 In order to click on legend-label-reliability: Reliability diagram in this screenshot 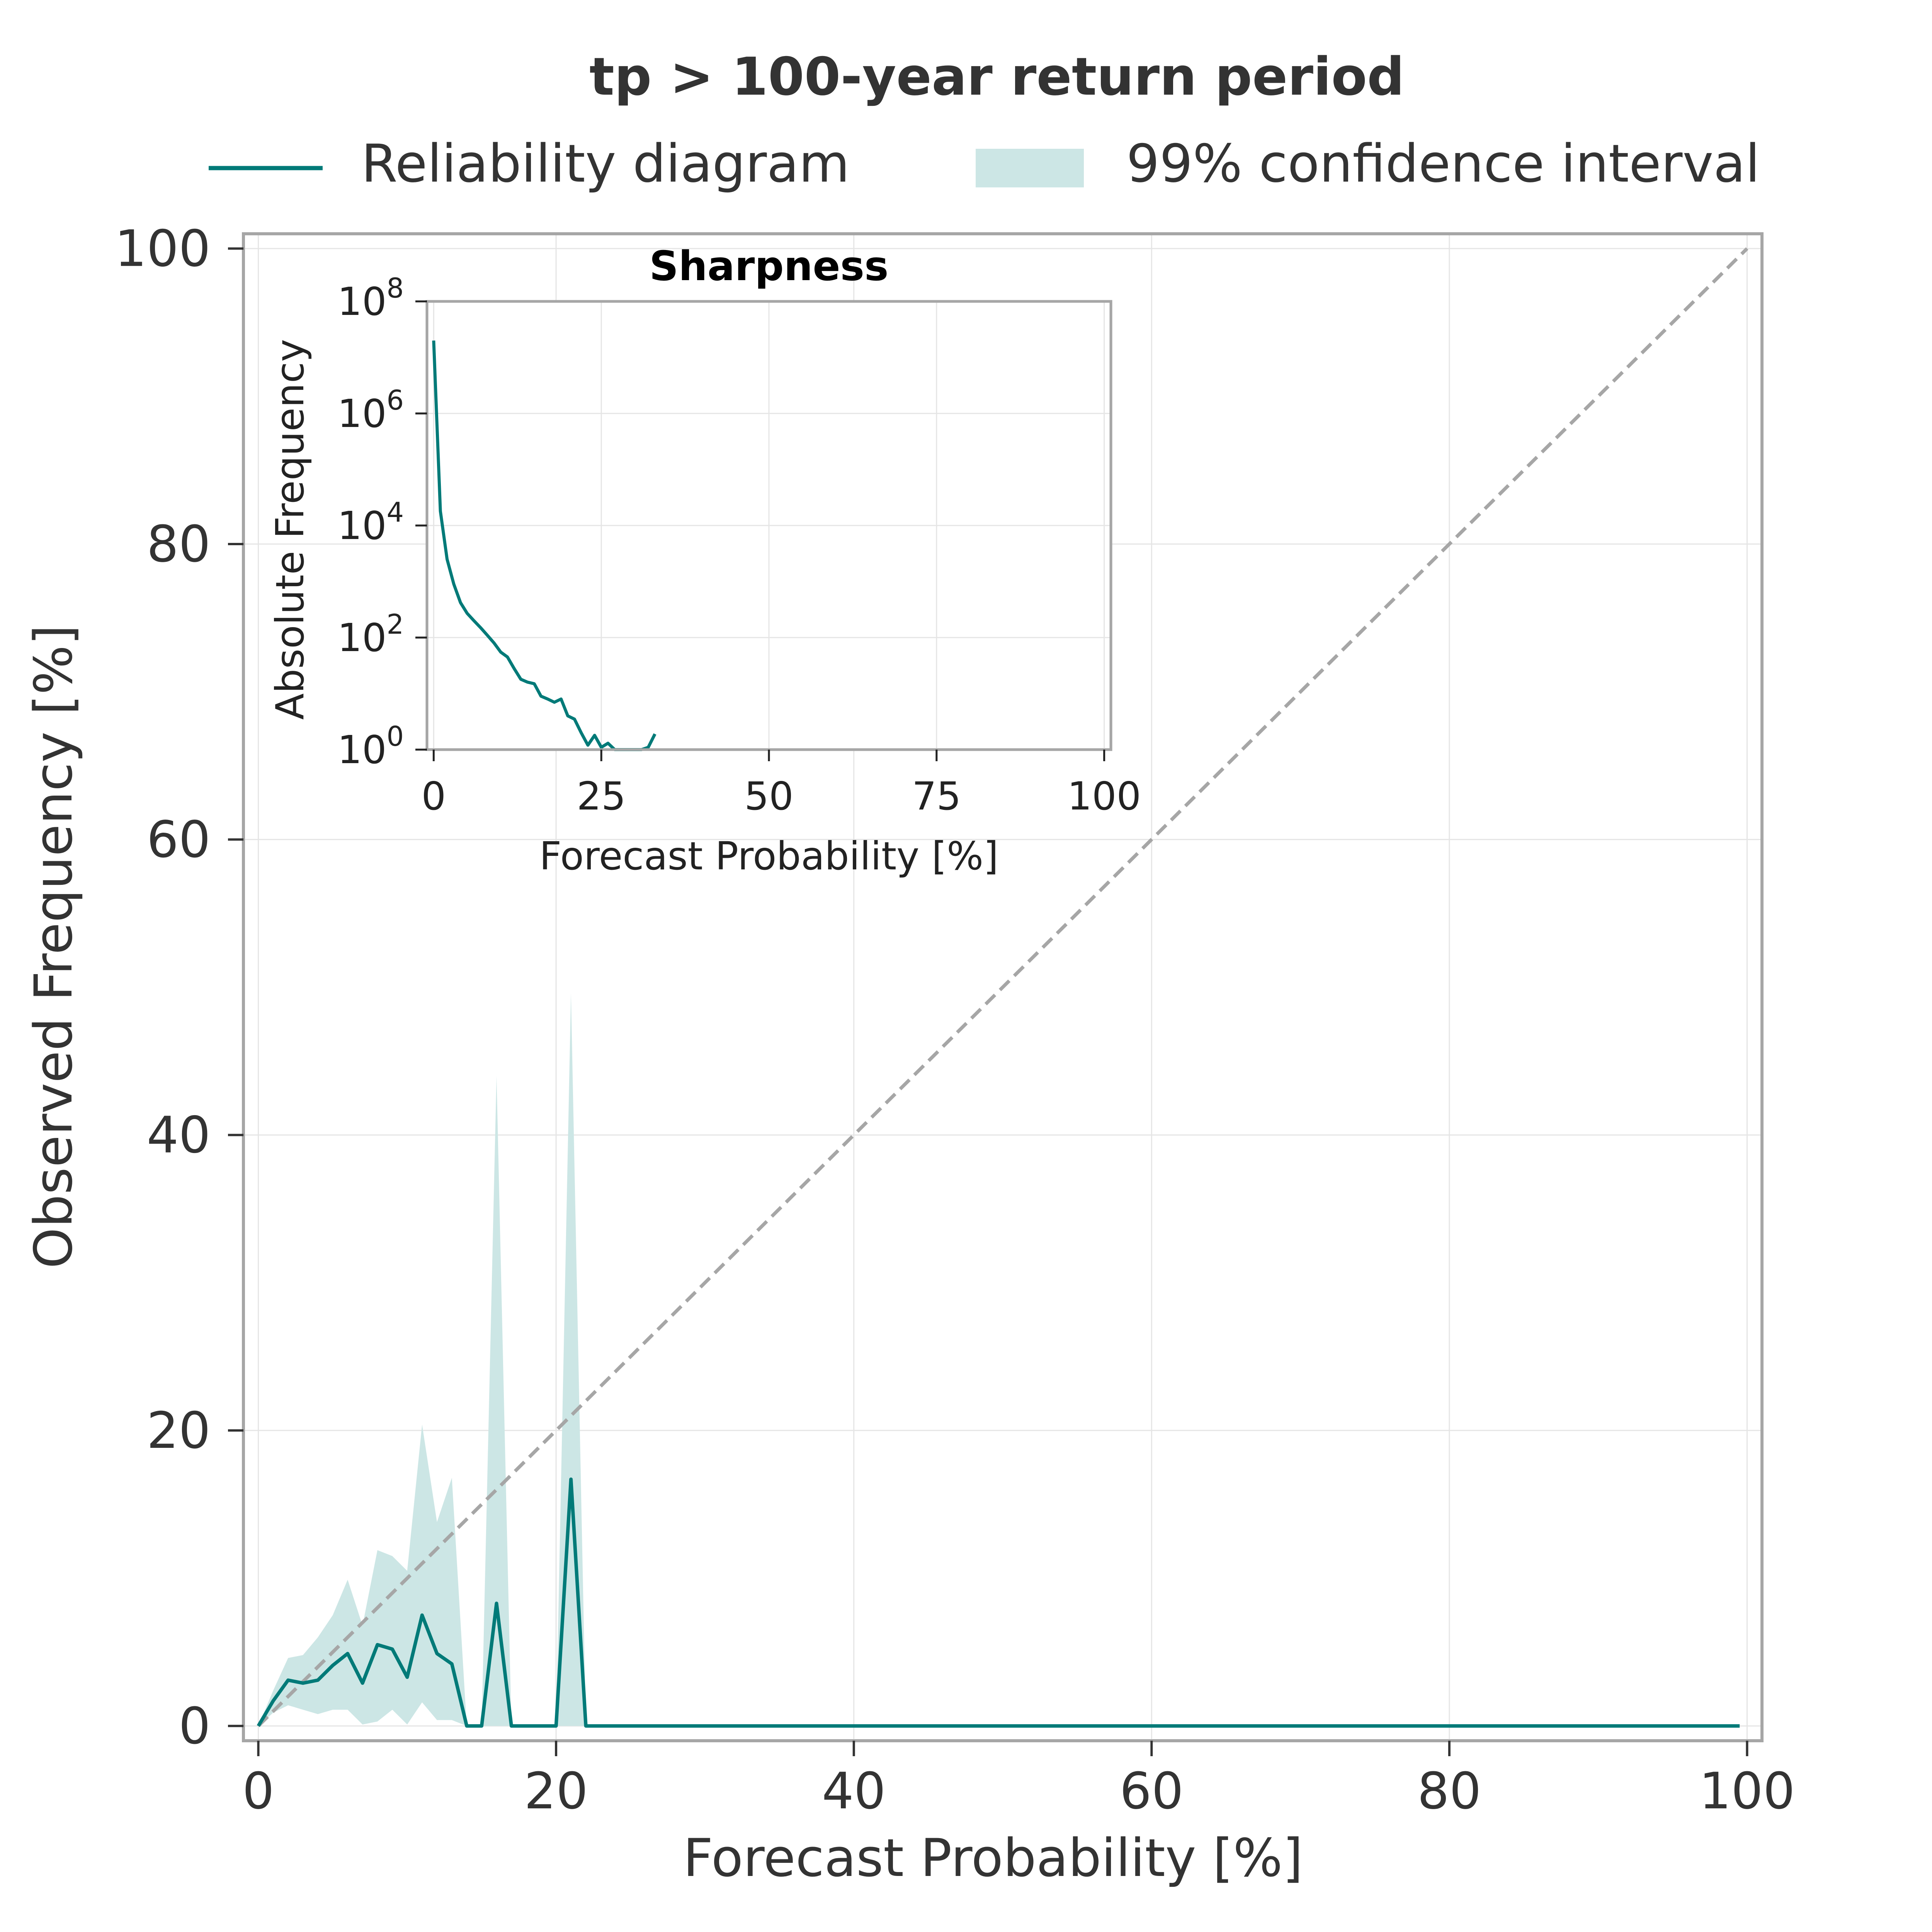, I will do `click(606, 163)`.